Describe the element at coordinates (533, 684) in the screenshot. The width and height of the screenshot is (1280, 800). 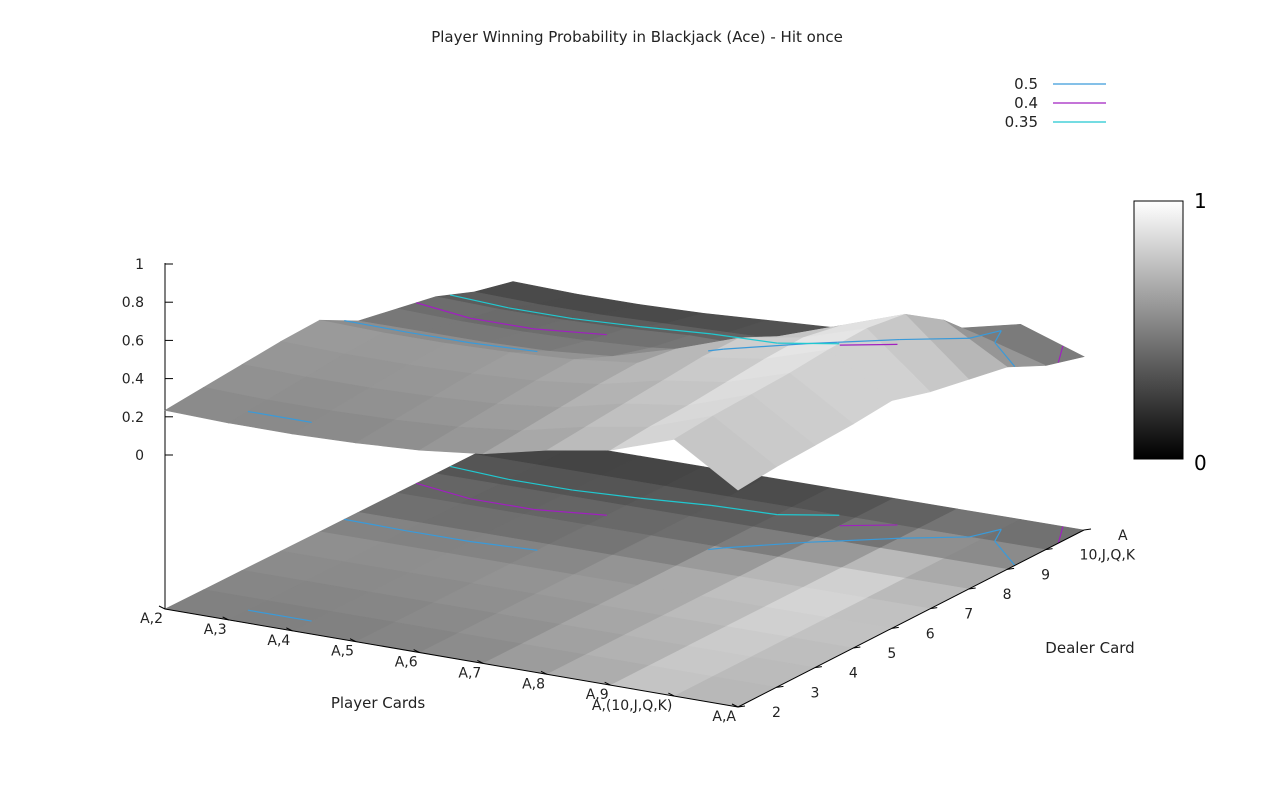
I see `x-tick-label: A,8` at that location.